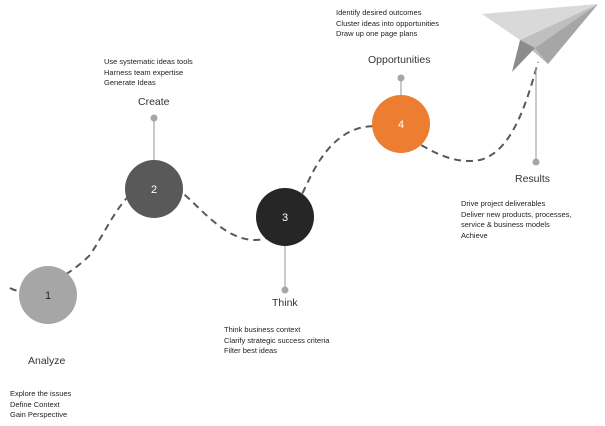 The width and height of the screenshot is (605, 426). I want to click on step-title-opportunities: Opportunities, so click(399, 60).